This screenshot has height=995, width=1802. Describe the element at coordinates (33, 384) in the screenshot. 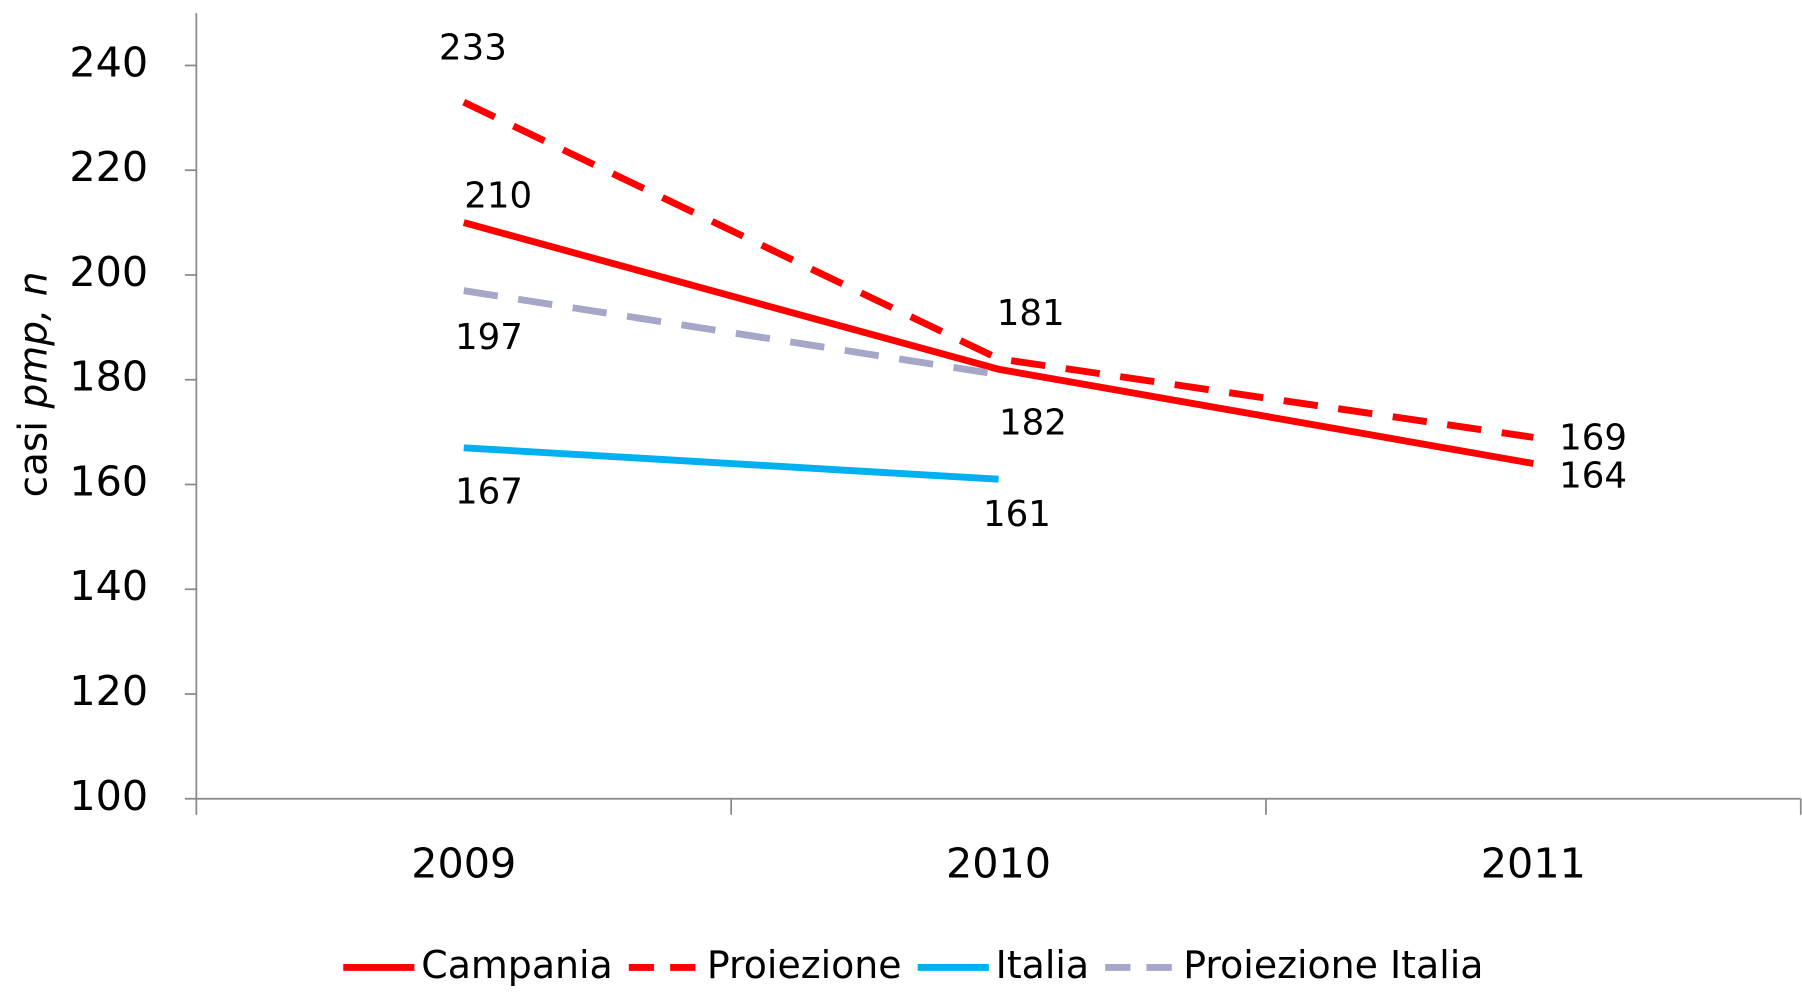

I see `y-axis-title: casi pmp, n` at that location.